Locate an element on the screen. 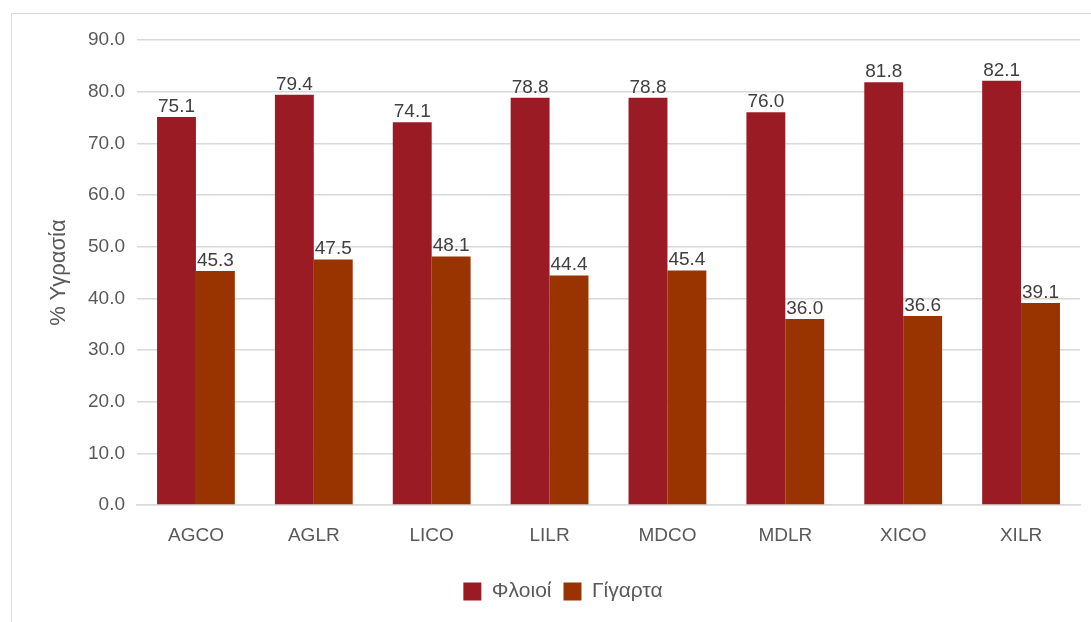 The width and height of the screenshot is (1091, 622). legend-label: Γίγαρτα is located at coordinates (627, 590).